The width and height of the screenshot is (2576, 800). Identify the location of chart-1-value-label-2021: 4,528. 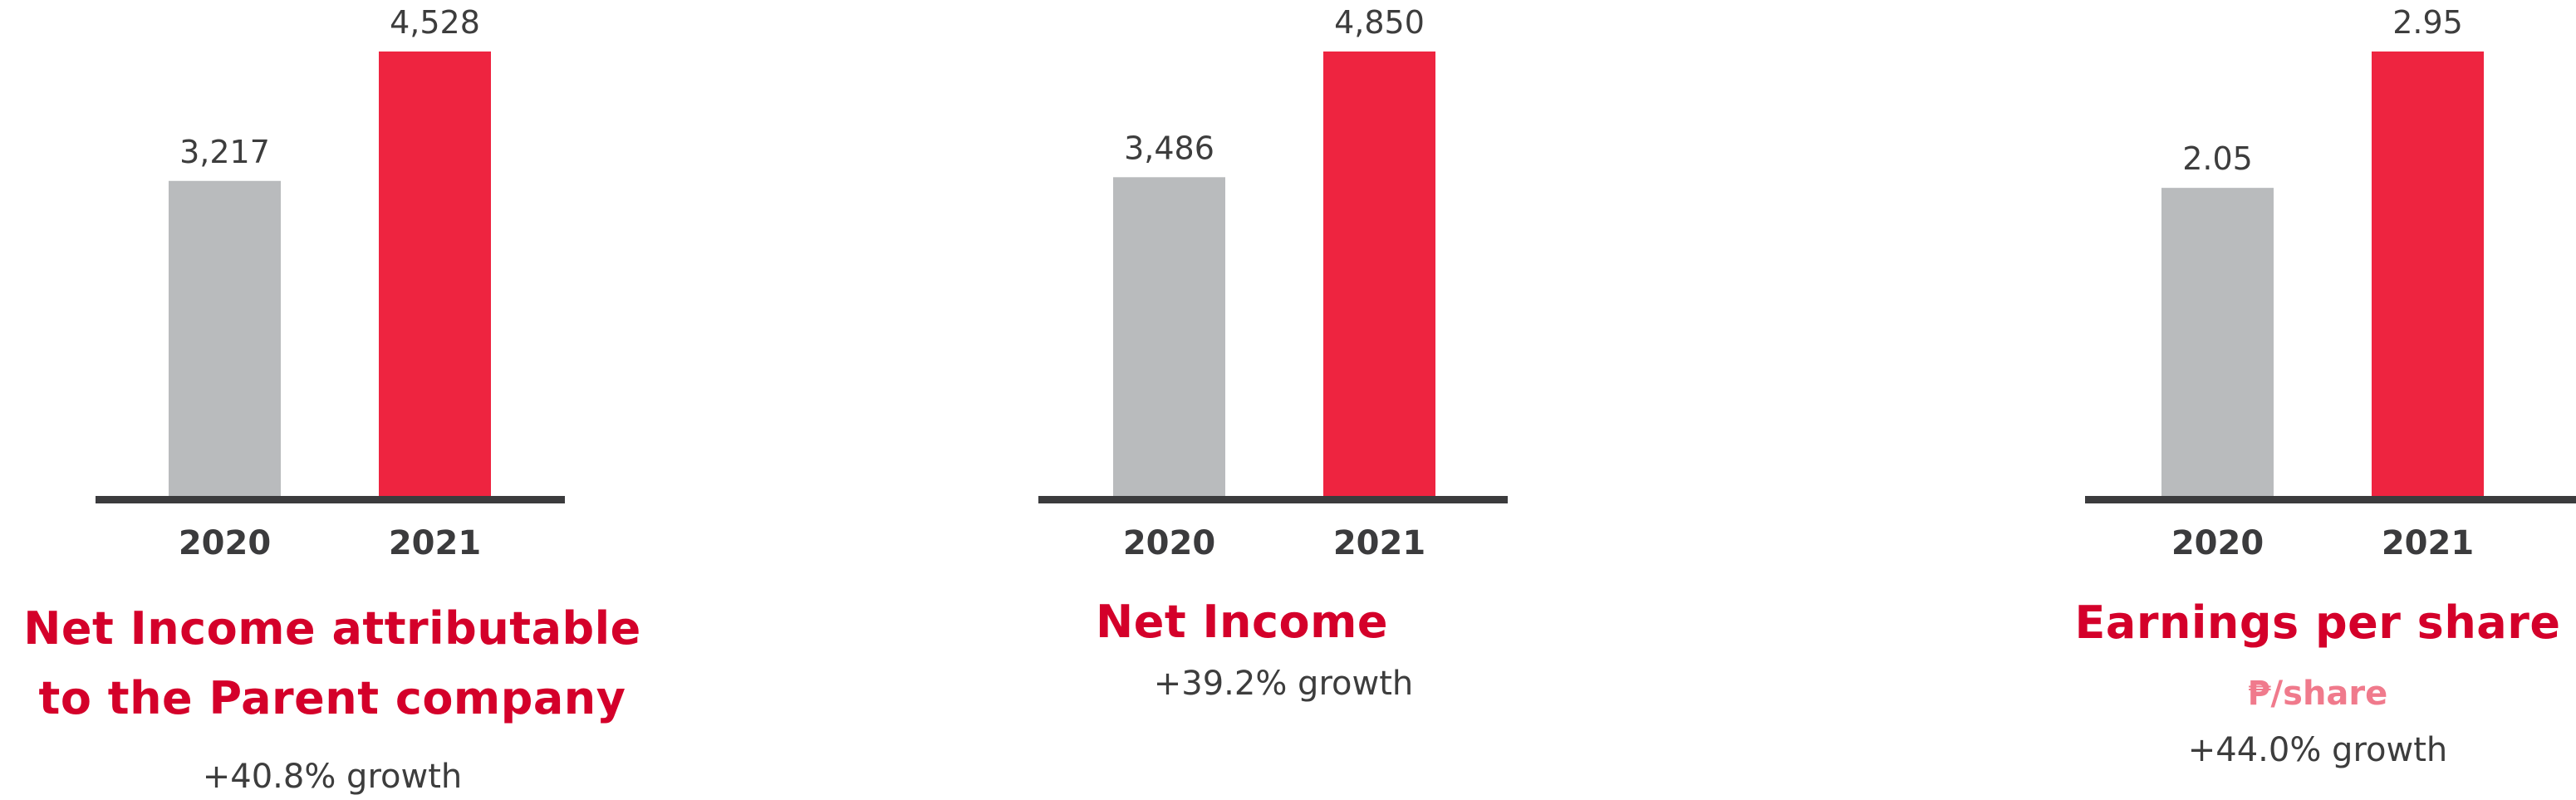
(435, 22).